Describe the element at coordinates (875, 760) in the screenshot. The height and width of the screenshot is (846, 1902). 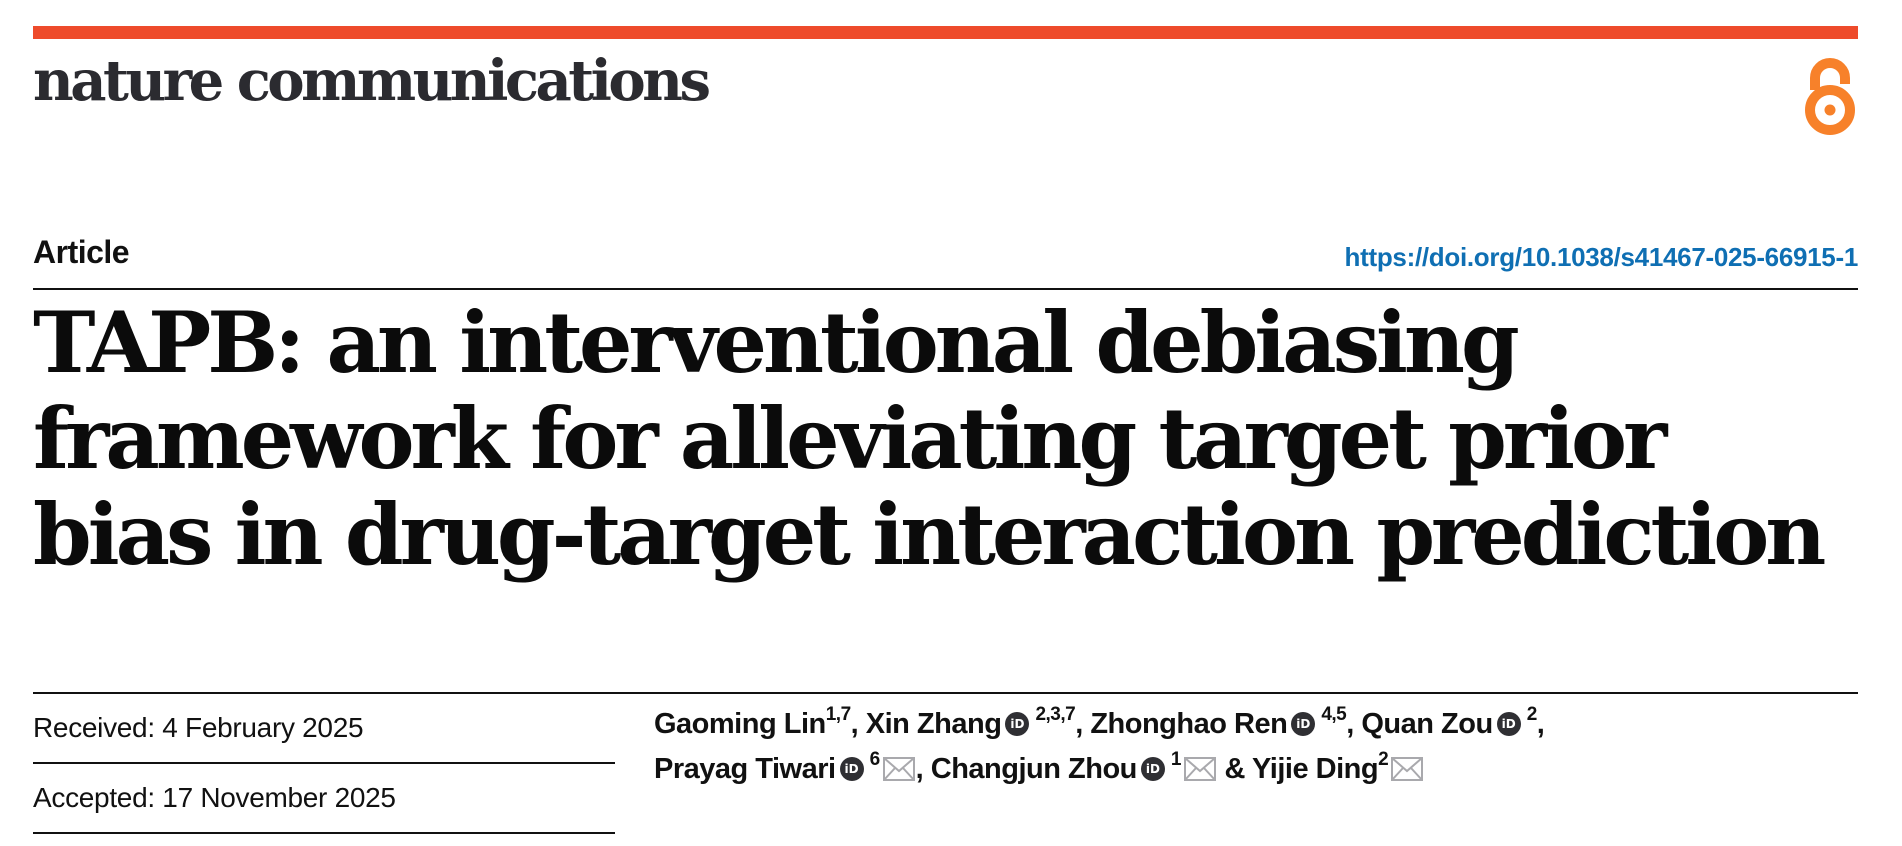
I see `affiliation-numbers: 6` at that location.